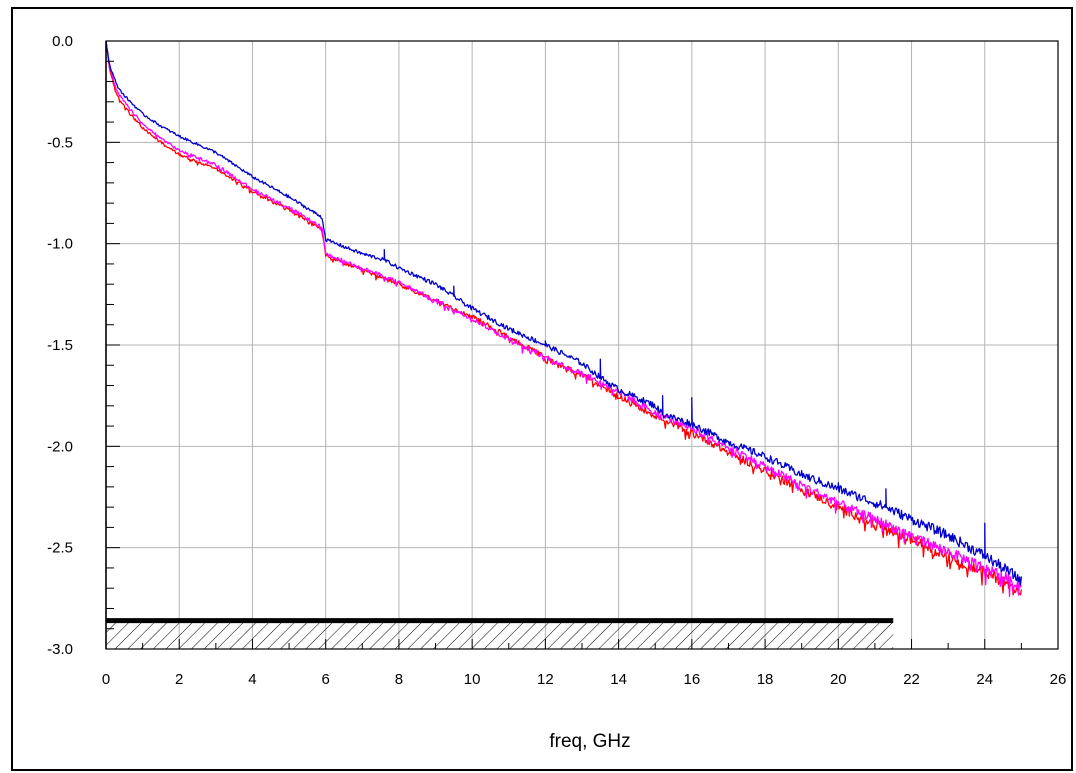 Image resolution: width=1076 pixels, height=773 pixels. Describe the element at coordinates (60, 244) in the screenshot. I see `y-tick-label: -1.0` at that location.